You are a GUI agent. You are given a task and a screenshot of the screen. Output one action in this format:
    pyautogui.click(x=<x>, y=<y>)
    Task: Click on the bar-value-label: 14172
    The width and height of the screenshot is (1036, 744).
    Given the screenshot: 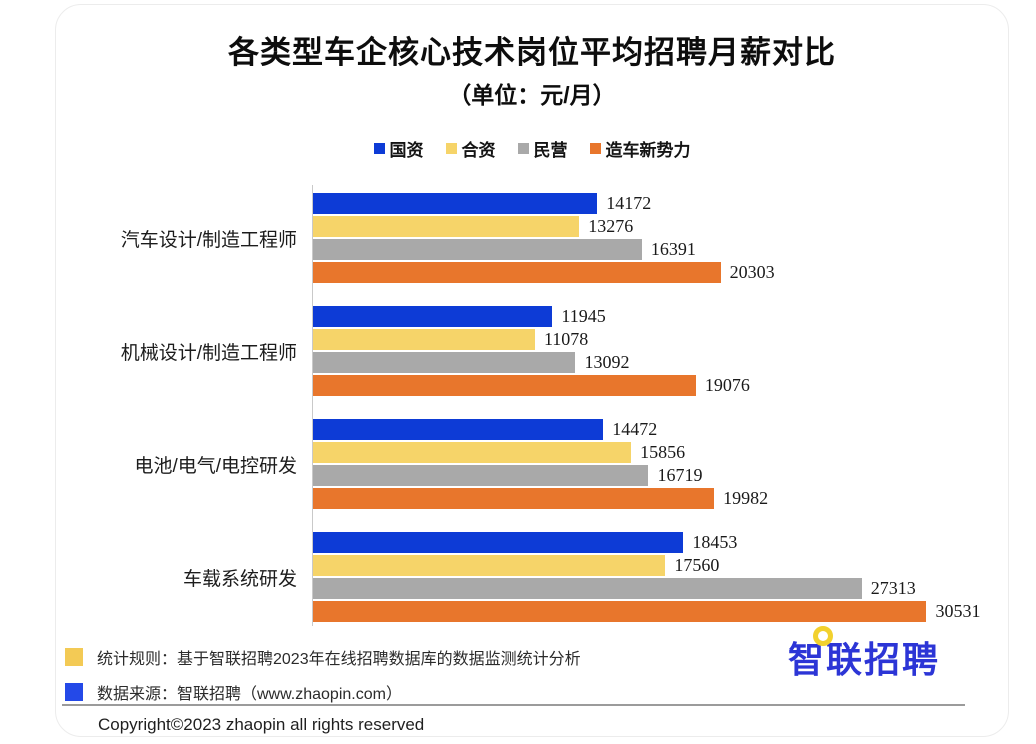 What is the action you would take?
    pyautogui.click(x=629, y=203)
    